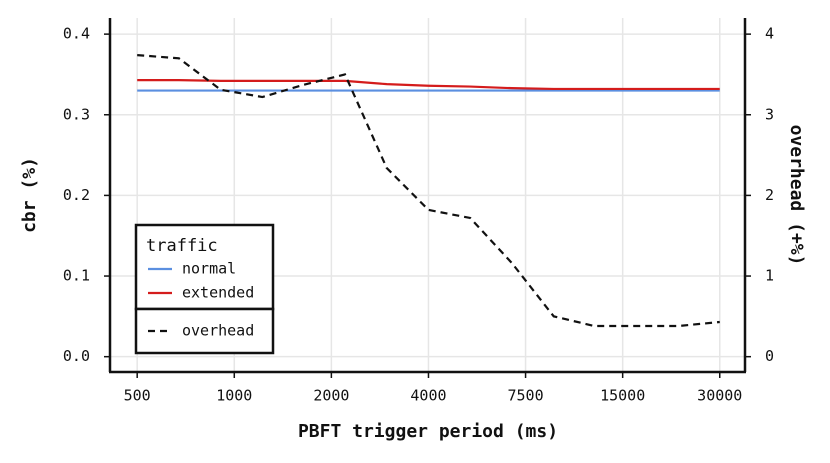 This screenshot has height=463, width=830. What do you see at coordinates (218, 331) in the screenshot?
I see `legend-label: overhead` at bounding box center [218, 331].